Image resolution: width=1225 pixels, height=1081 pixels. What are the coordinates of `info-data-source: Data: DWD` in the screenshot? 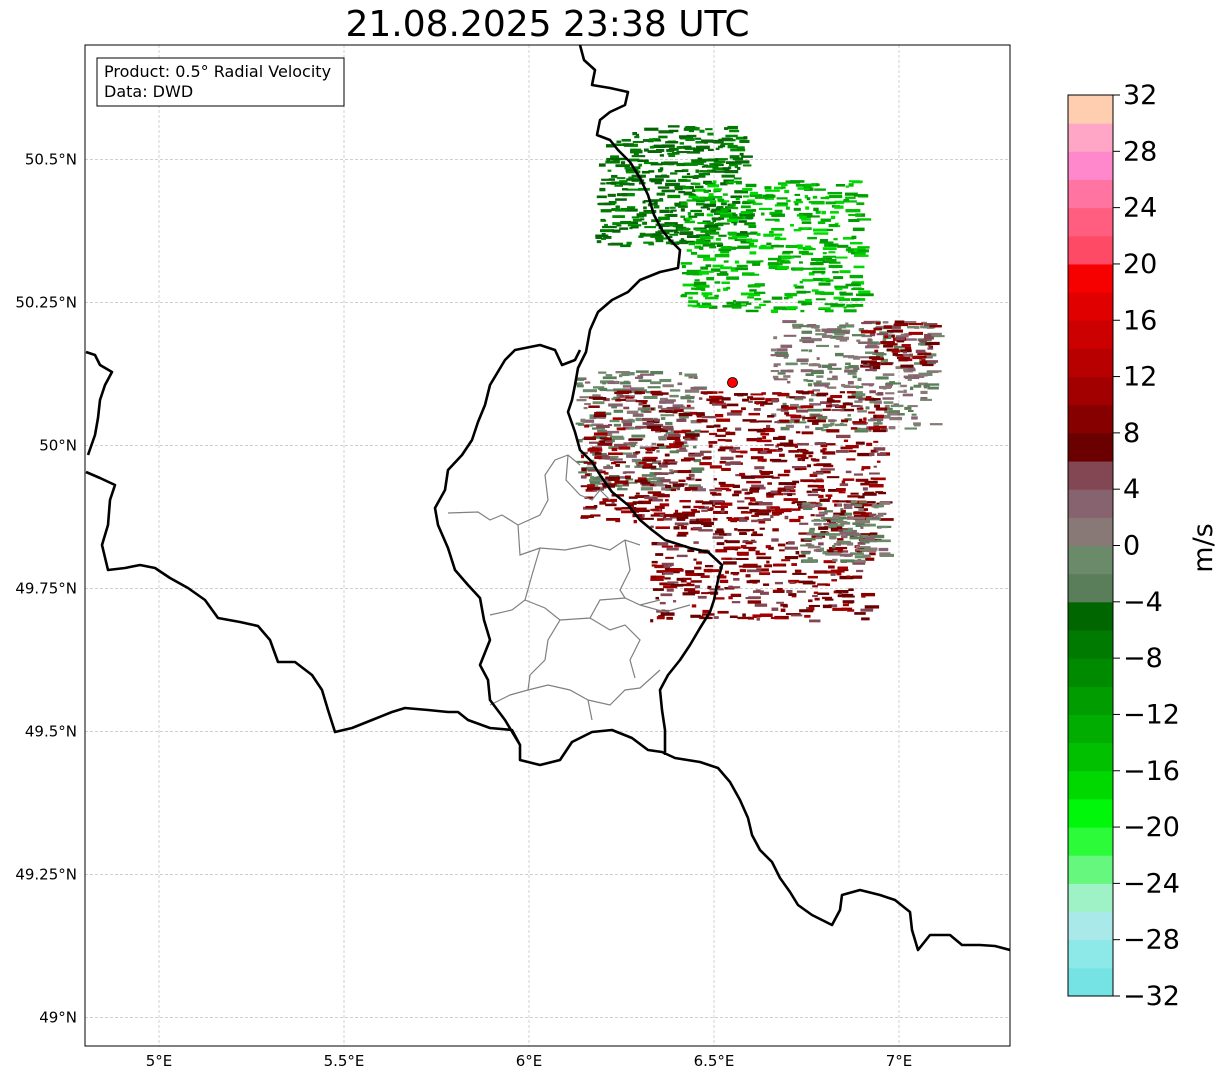 It's located at (148, 91).